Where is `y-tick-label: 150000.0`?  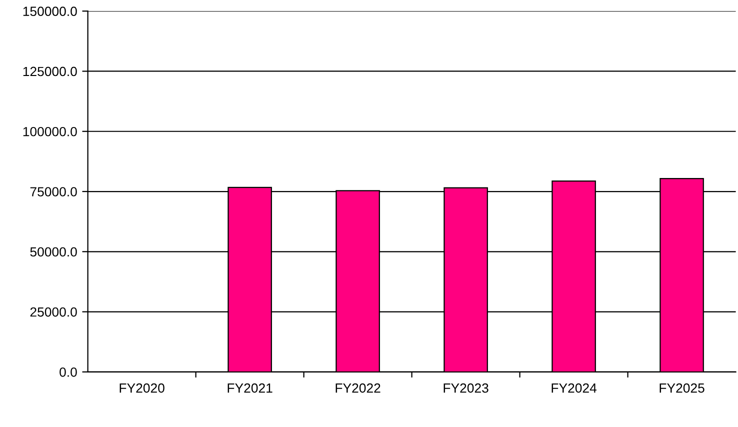
y-tick-label: 150000.0 is located at coordinates (50, 11).